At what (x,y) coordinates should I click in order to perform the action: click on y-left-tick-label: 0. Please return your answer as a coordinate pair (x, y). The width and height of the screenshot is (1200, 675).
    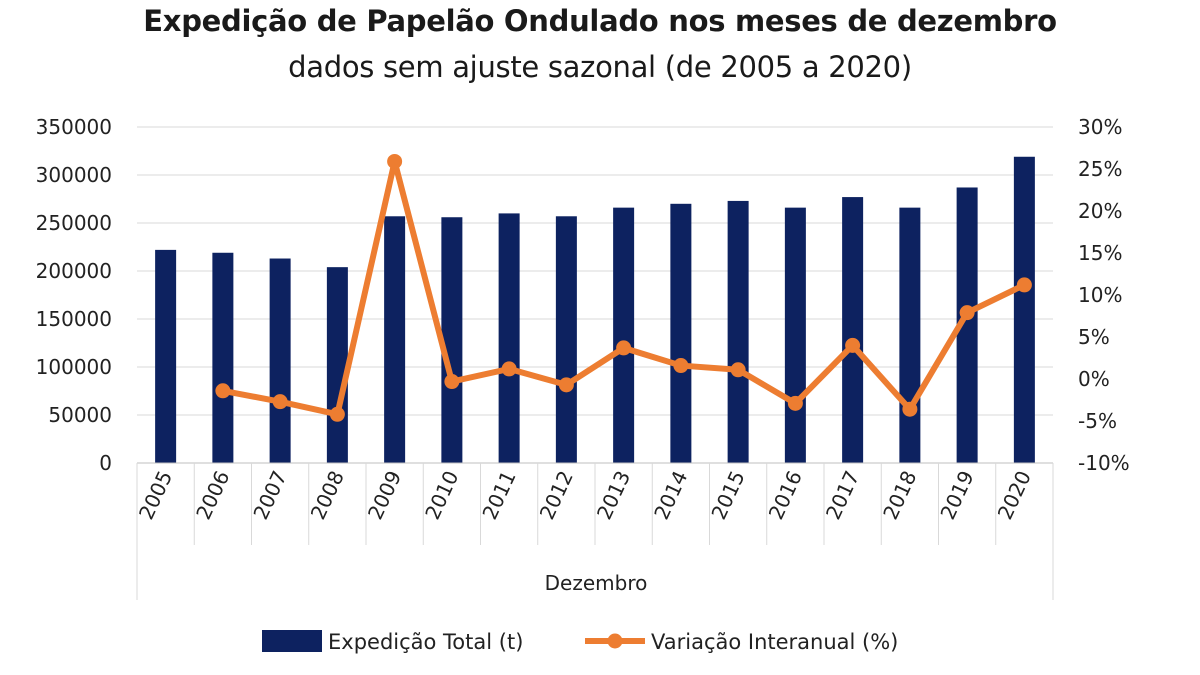
    Looking at the image, I should click on (105, 463).